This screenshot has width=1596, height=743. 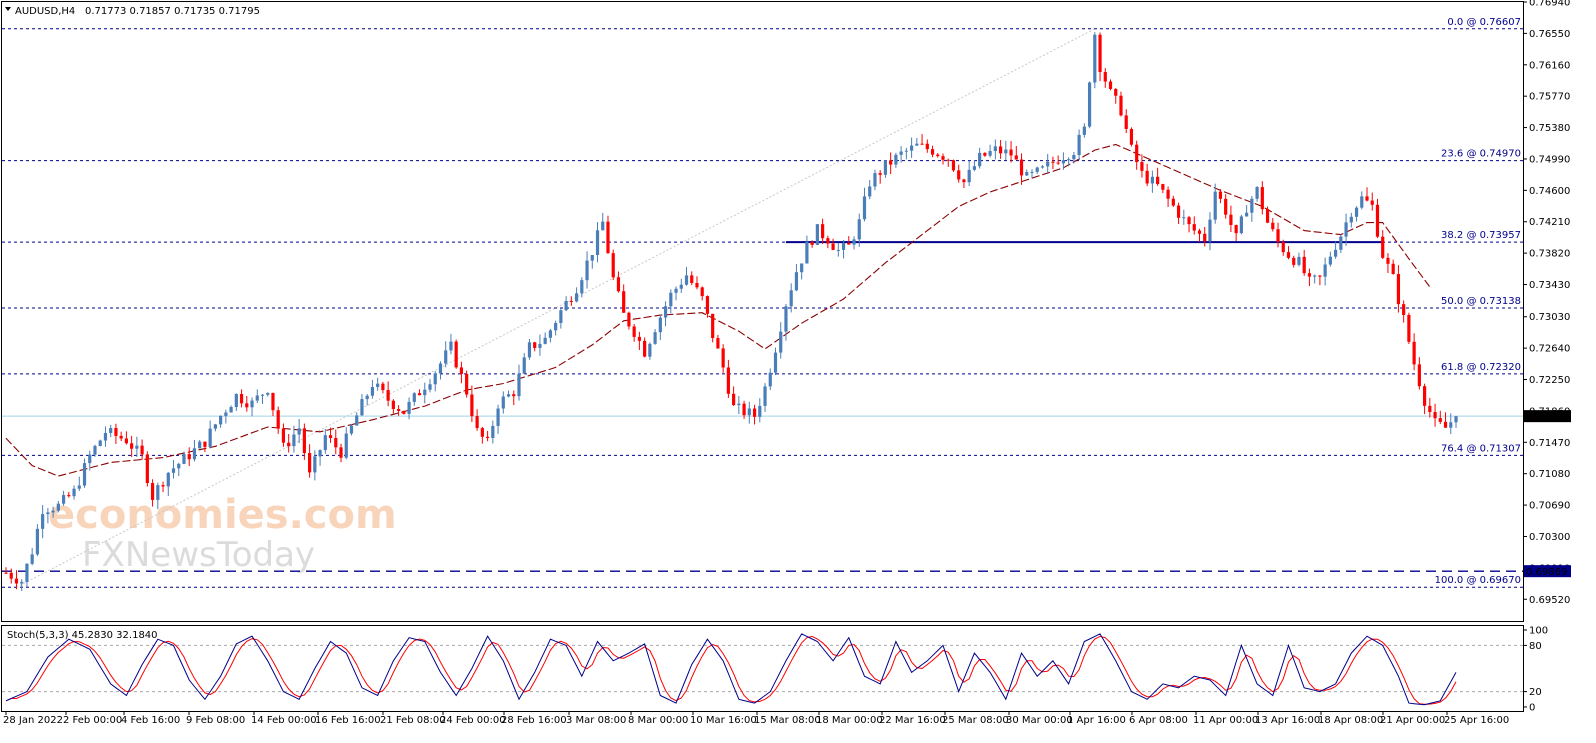 What do you see at coordinates (1532, 708) in the screenshot?
I see `stoch-tick-label: 0` at bounding box center [1532, 708].